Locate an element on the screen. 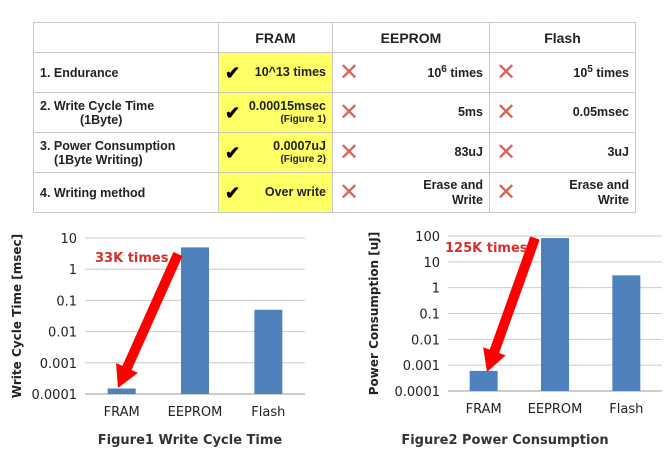 The width and height of the screenshot is (666, 456). eeprom-value: 106 times is located at coordinates (455, 72).